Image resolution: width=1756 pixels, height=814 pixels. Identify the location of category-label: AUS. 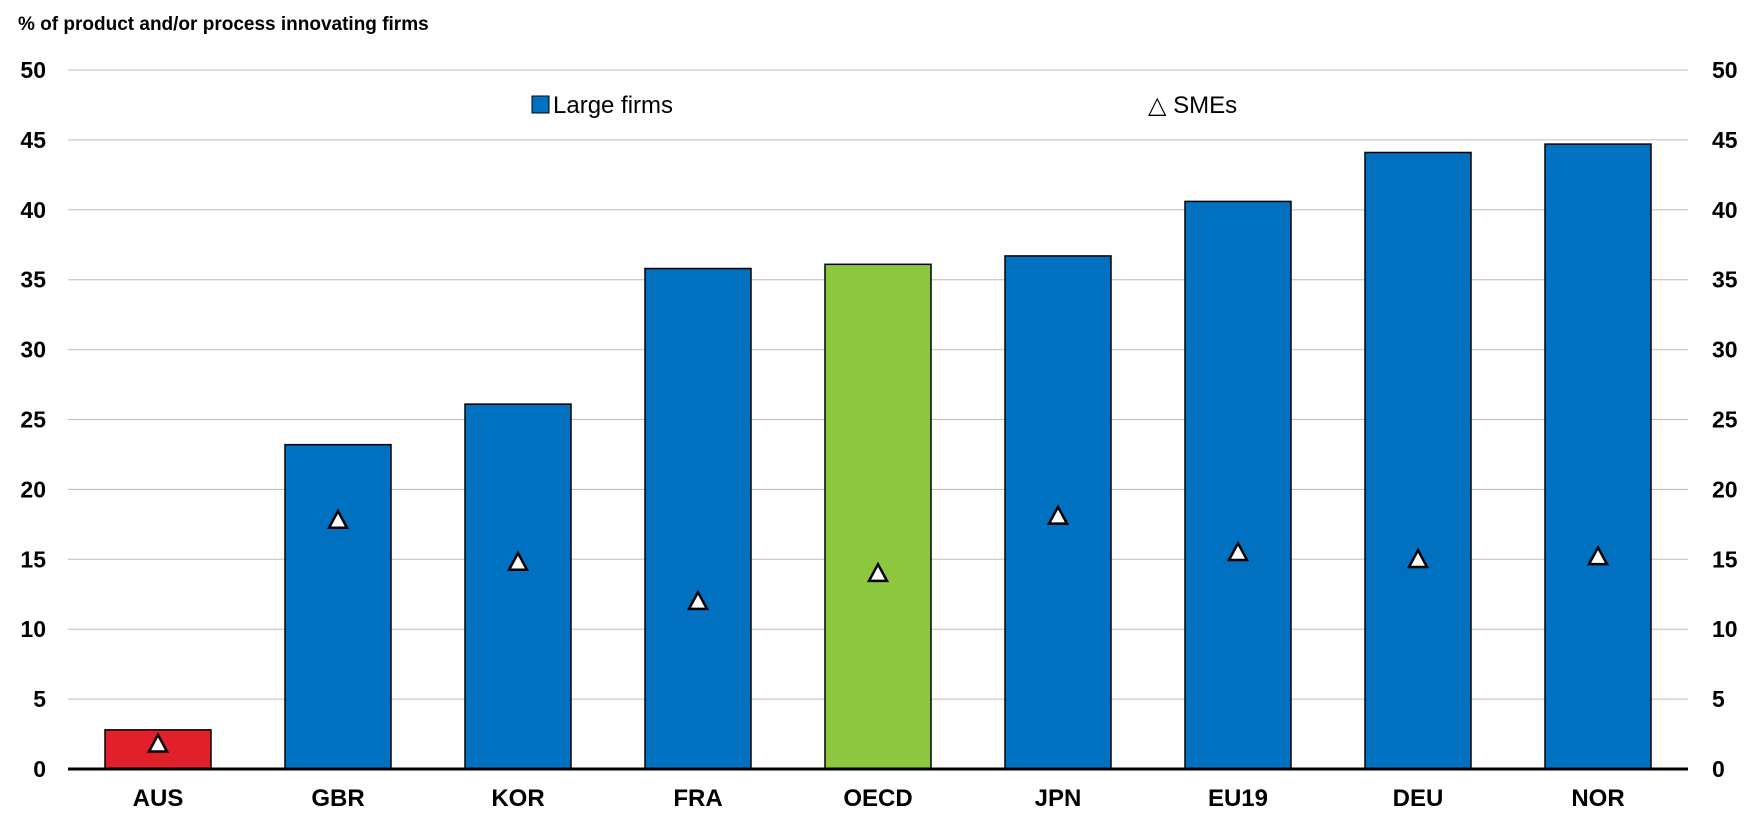
(158, 798).